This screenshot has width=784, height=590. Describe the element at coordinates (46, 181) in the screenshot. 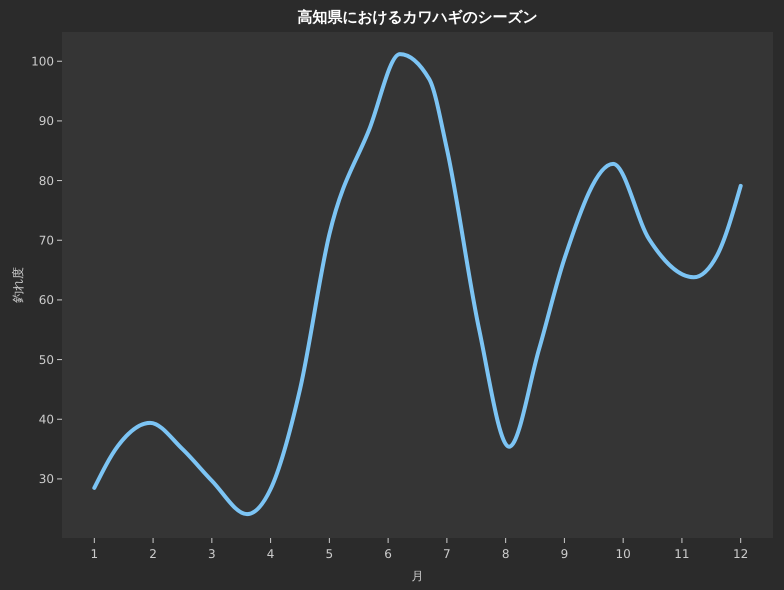

I see `y-tick-label: 80` at that location.